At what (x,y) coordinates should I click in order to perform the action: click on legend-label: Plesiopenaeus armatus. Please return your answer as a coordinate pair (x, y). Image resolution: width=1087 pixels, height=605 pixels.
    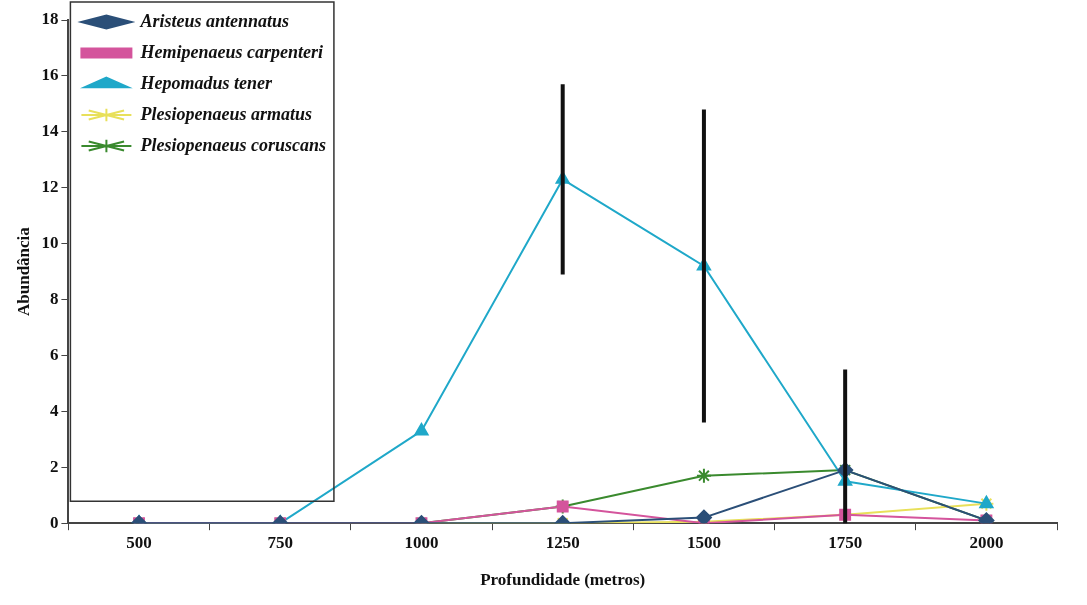
    Looking at the image, I should click on (225, 113).